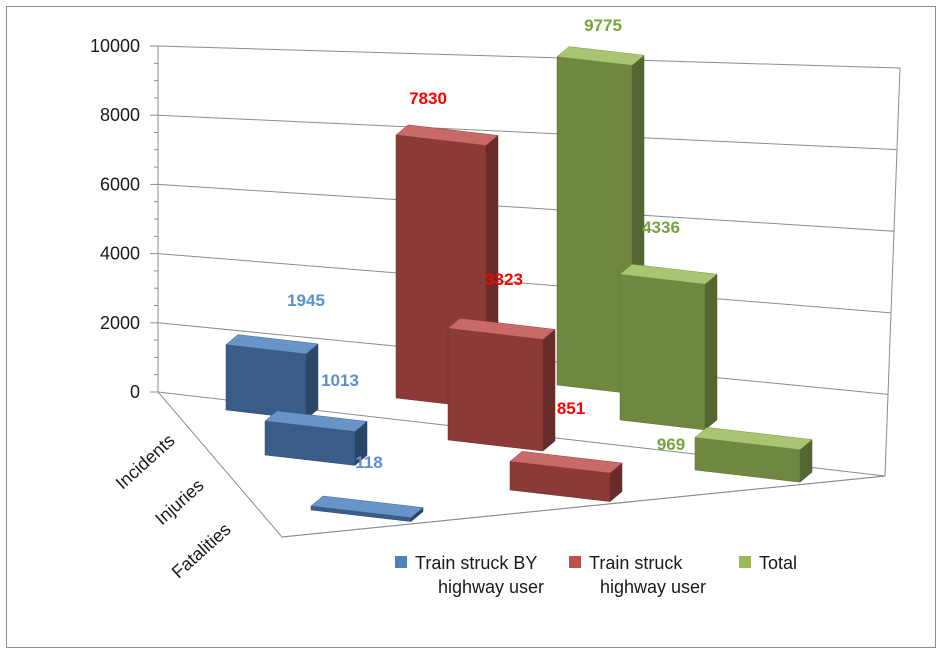 Image resolution: width=946 pixels, height=653 pixels. I want to click on category-label: Incidents, so click(145, 461).